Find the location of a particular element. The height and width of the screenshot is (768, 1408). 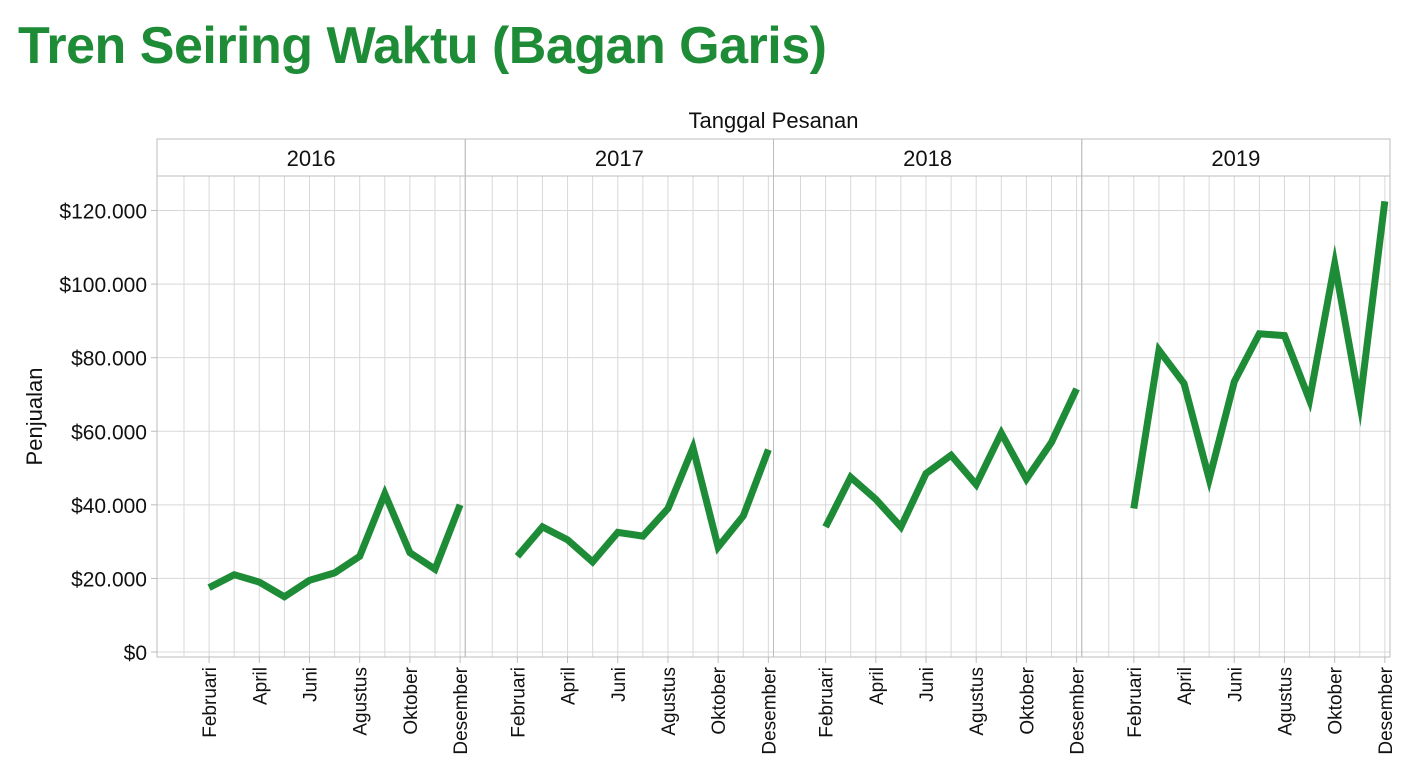

panel-frame-2017 is located at coordinates (619, 416).